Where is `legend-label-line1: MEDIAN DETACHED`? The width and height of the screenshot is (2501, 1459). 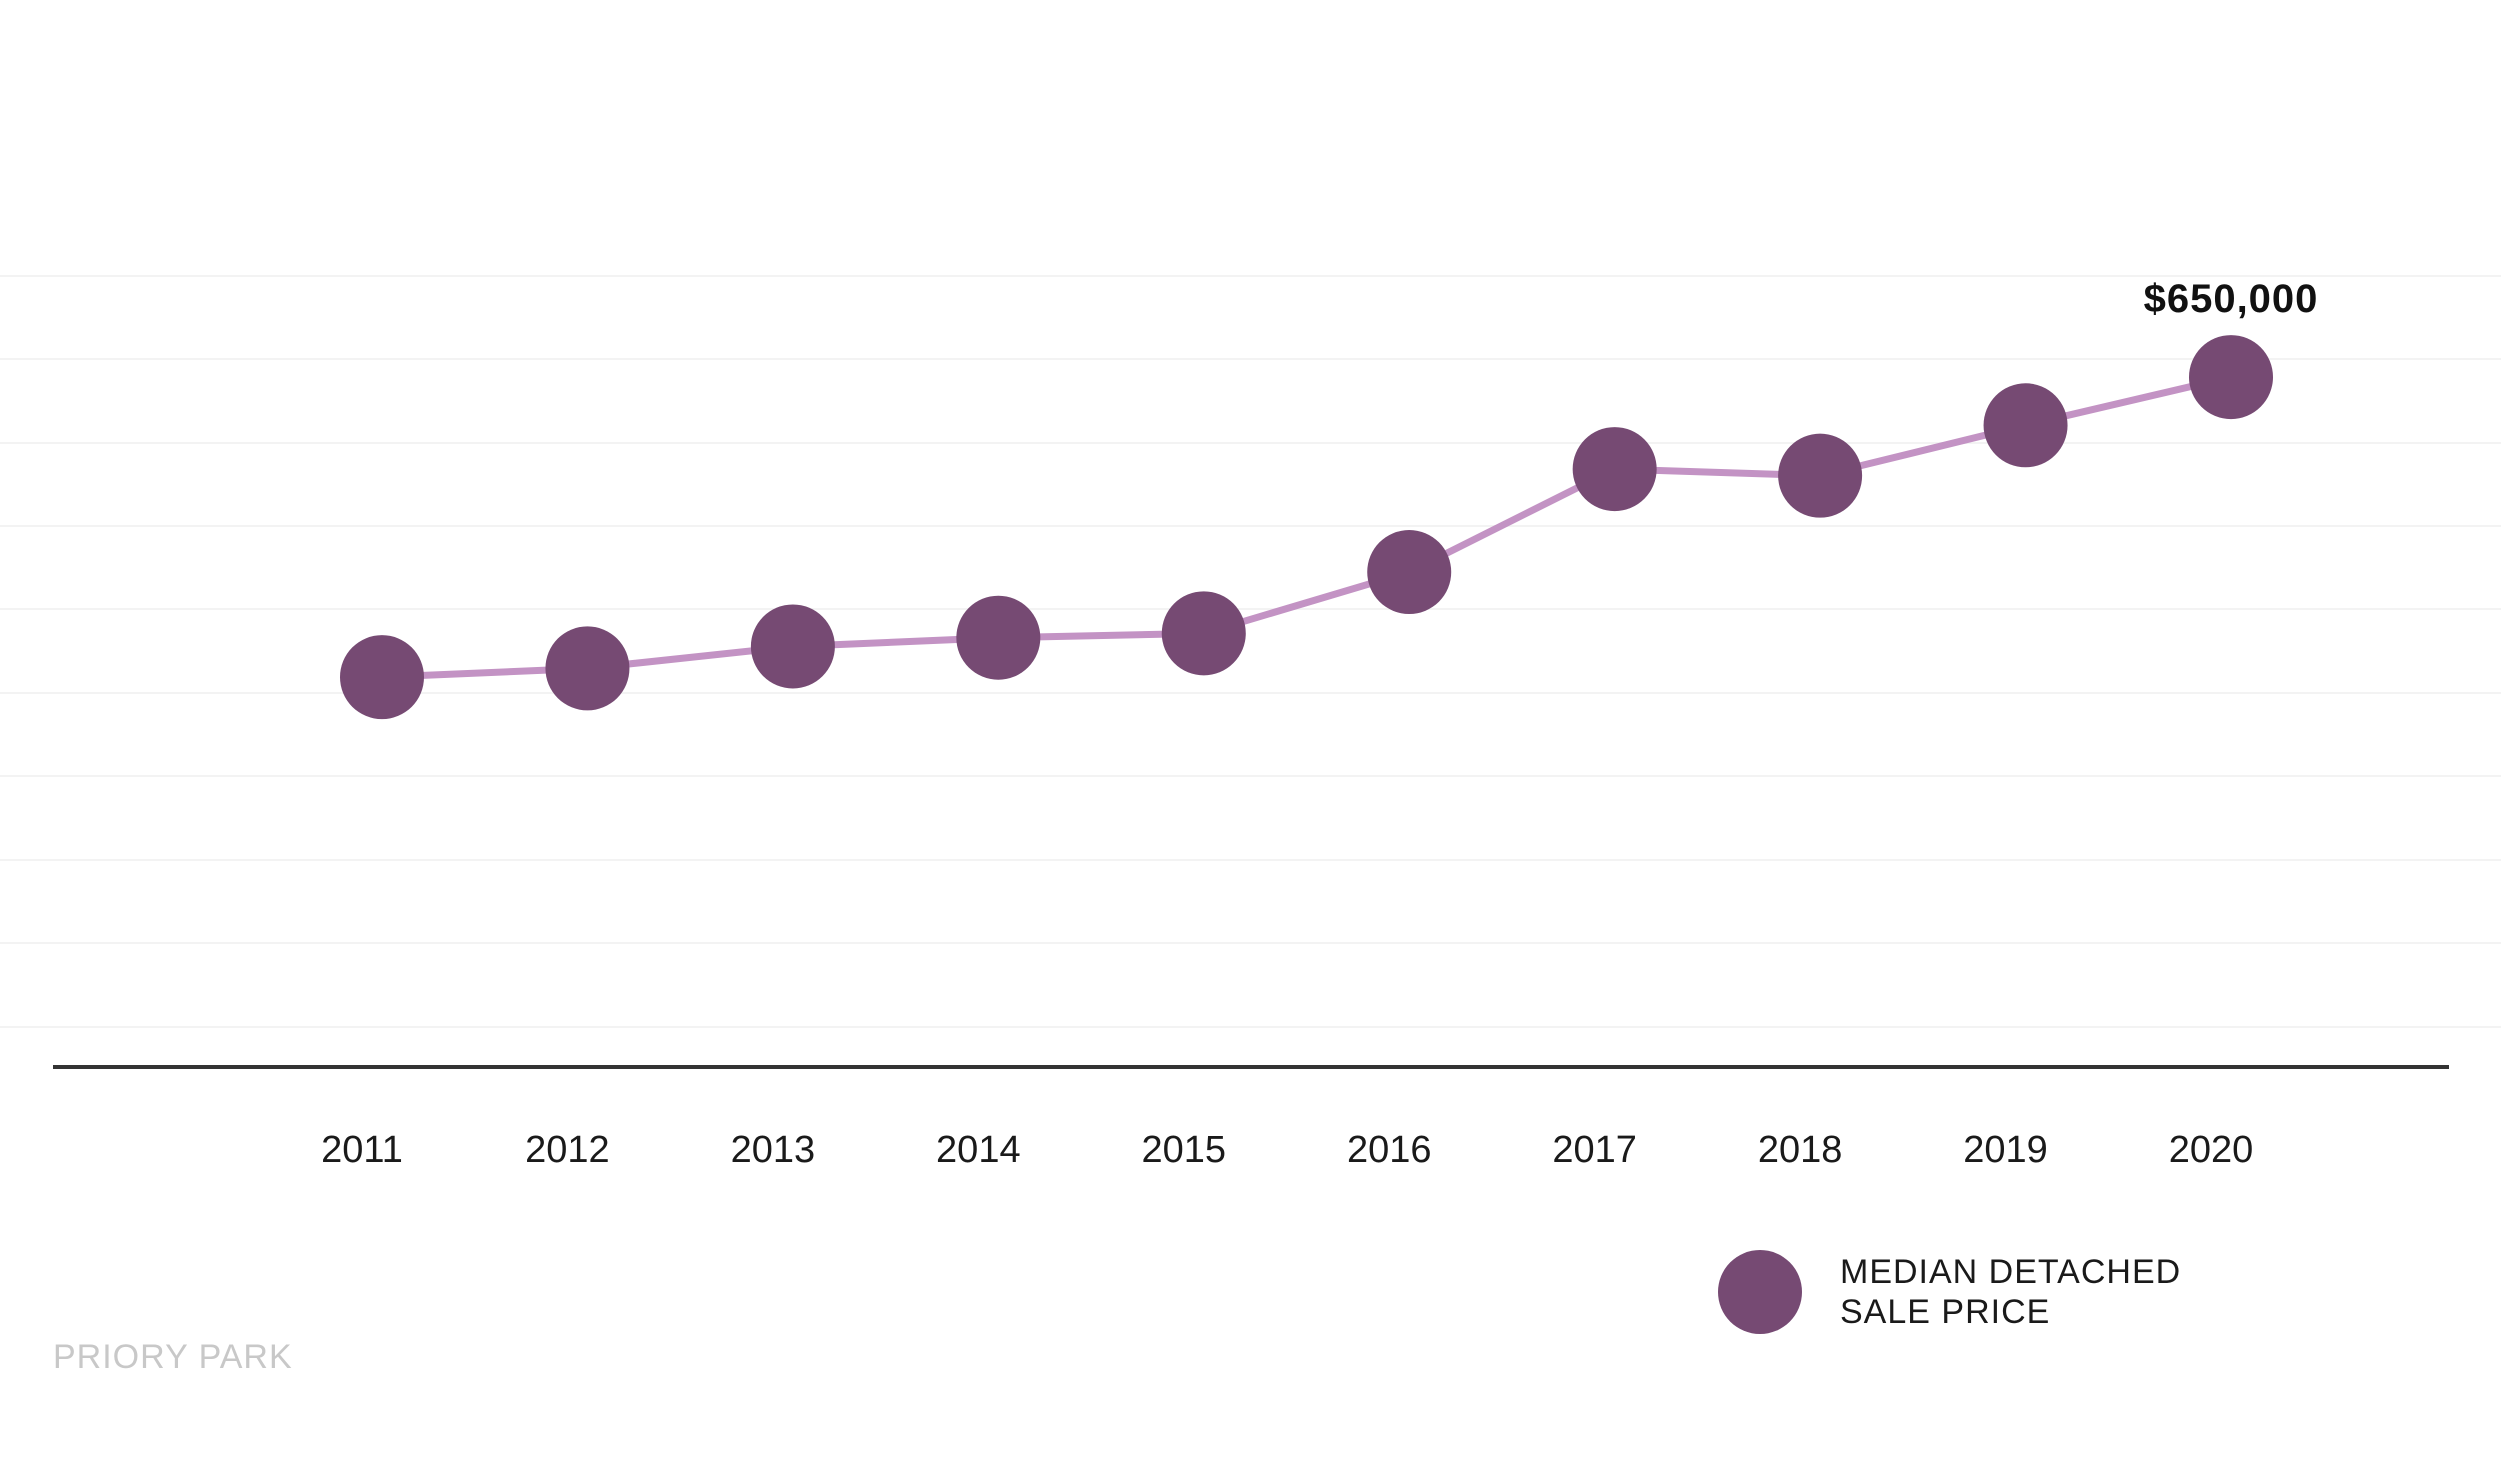
legend-label-line1: MEDIAN DETACHED is located at coordinates (2011, 1272).